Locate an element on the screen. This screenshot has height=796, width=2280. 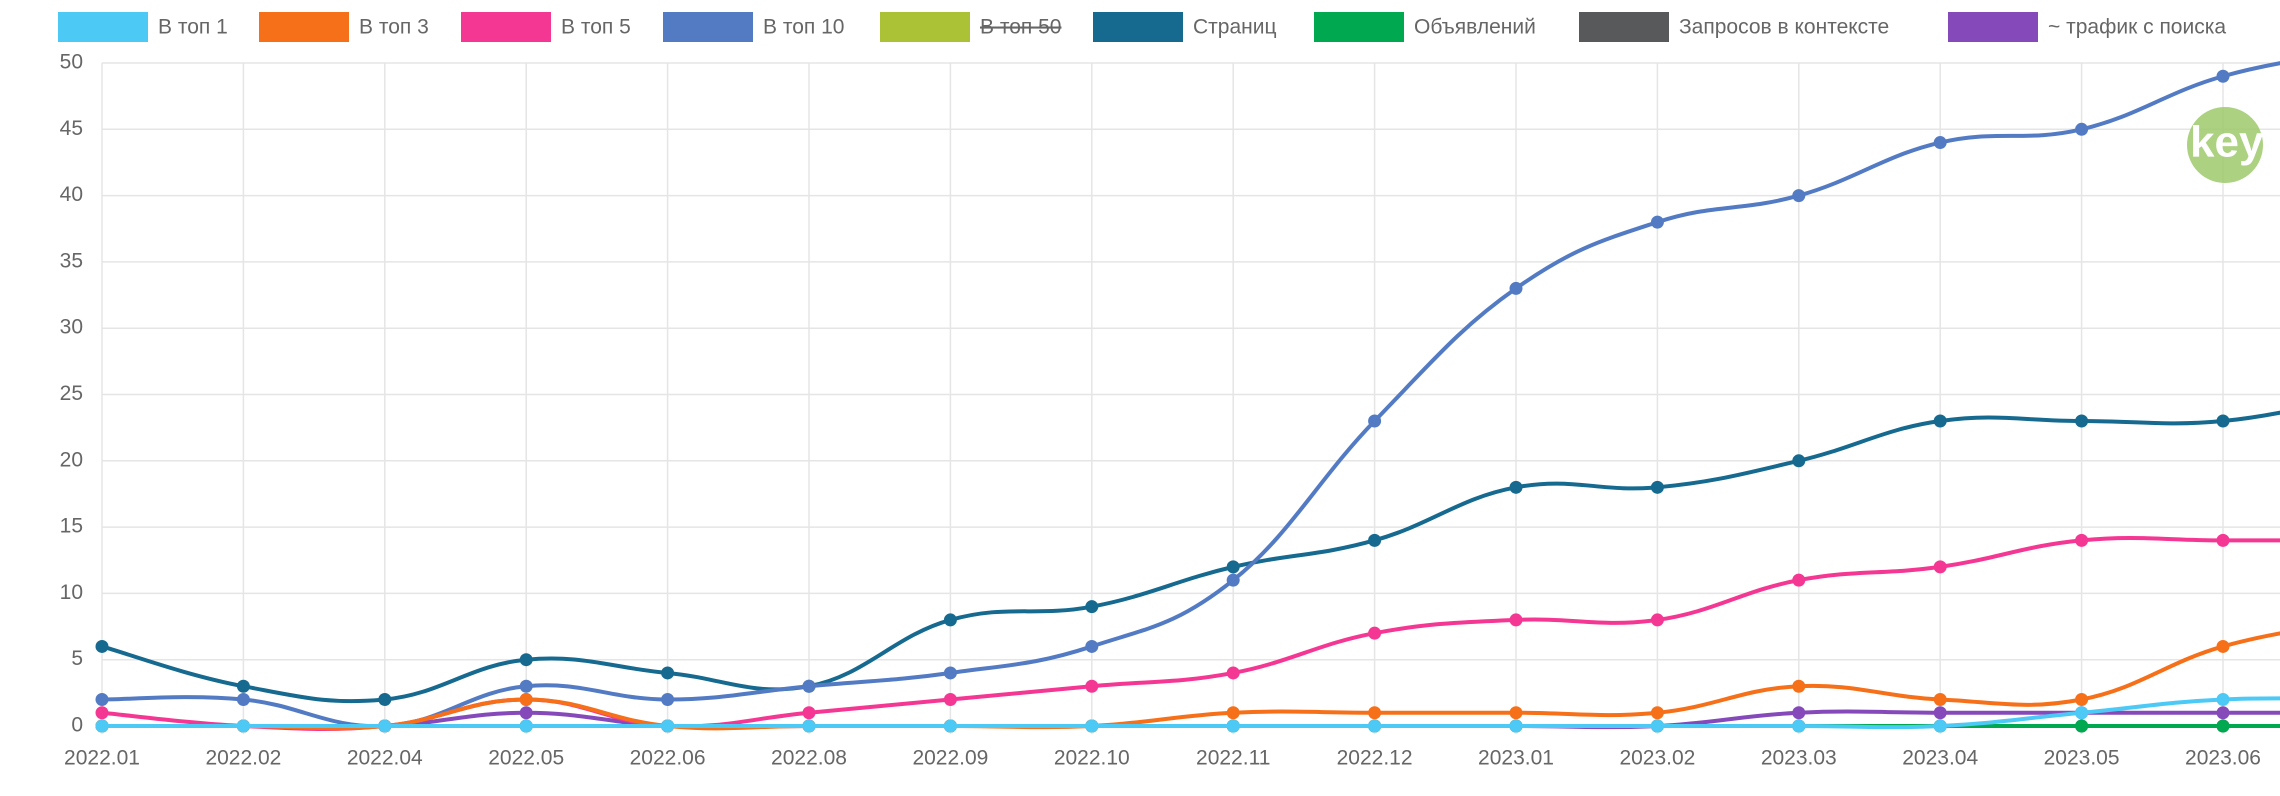
legend-label: ~ трафик с поиска is located at coordinates (2137, 27).